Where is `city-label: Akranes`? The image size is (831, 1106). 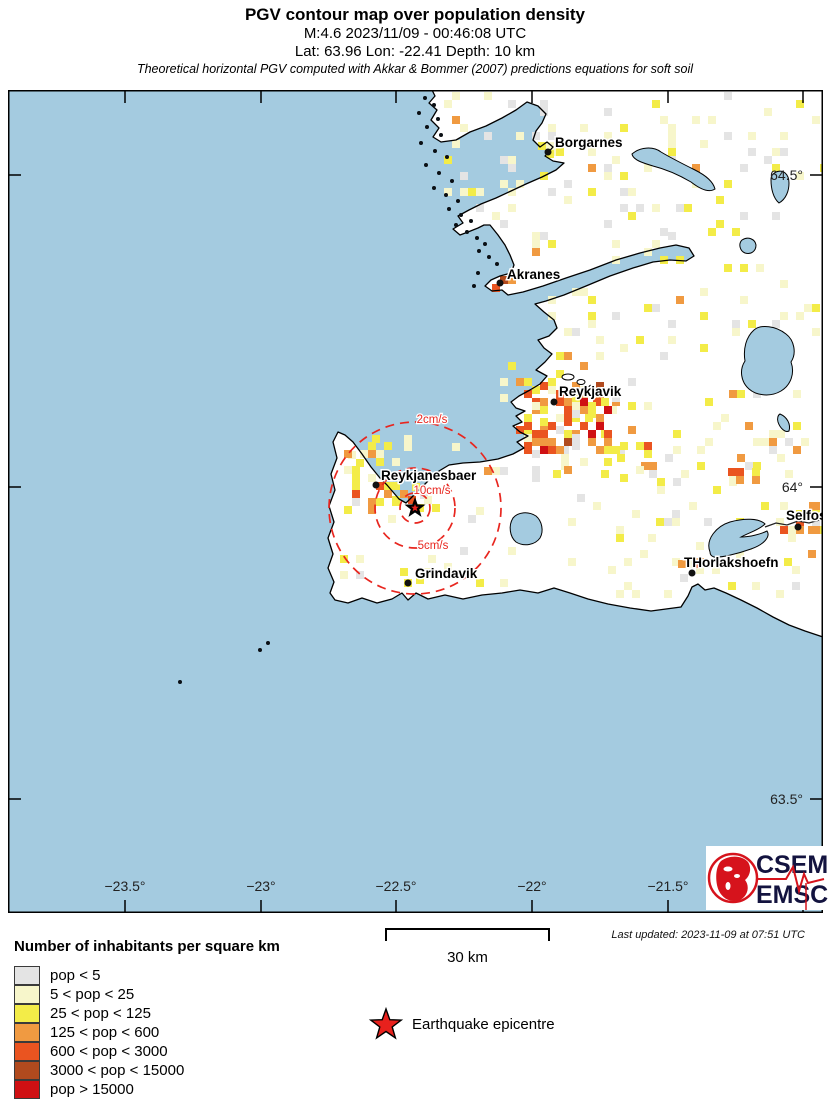 city-label: Akranes is located at coordinates (533, 274).